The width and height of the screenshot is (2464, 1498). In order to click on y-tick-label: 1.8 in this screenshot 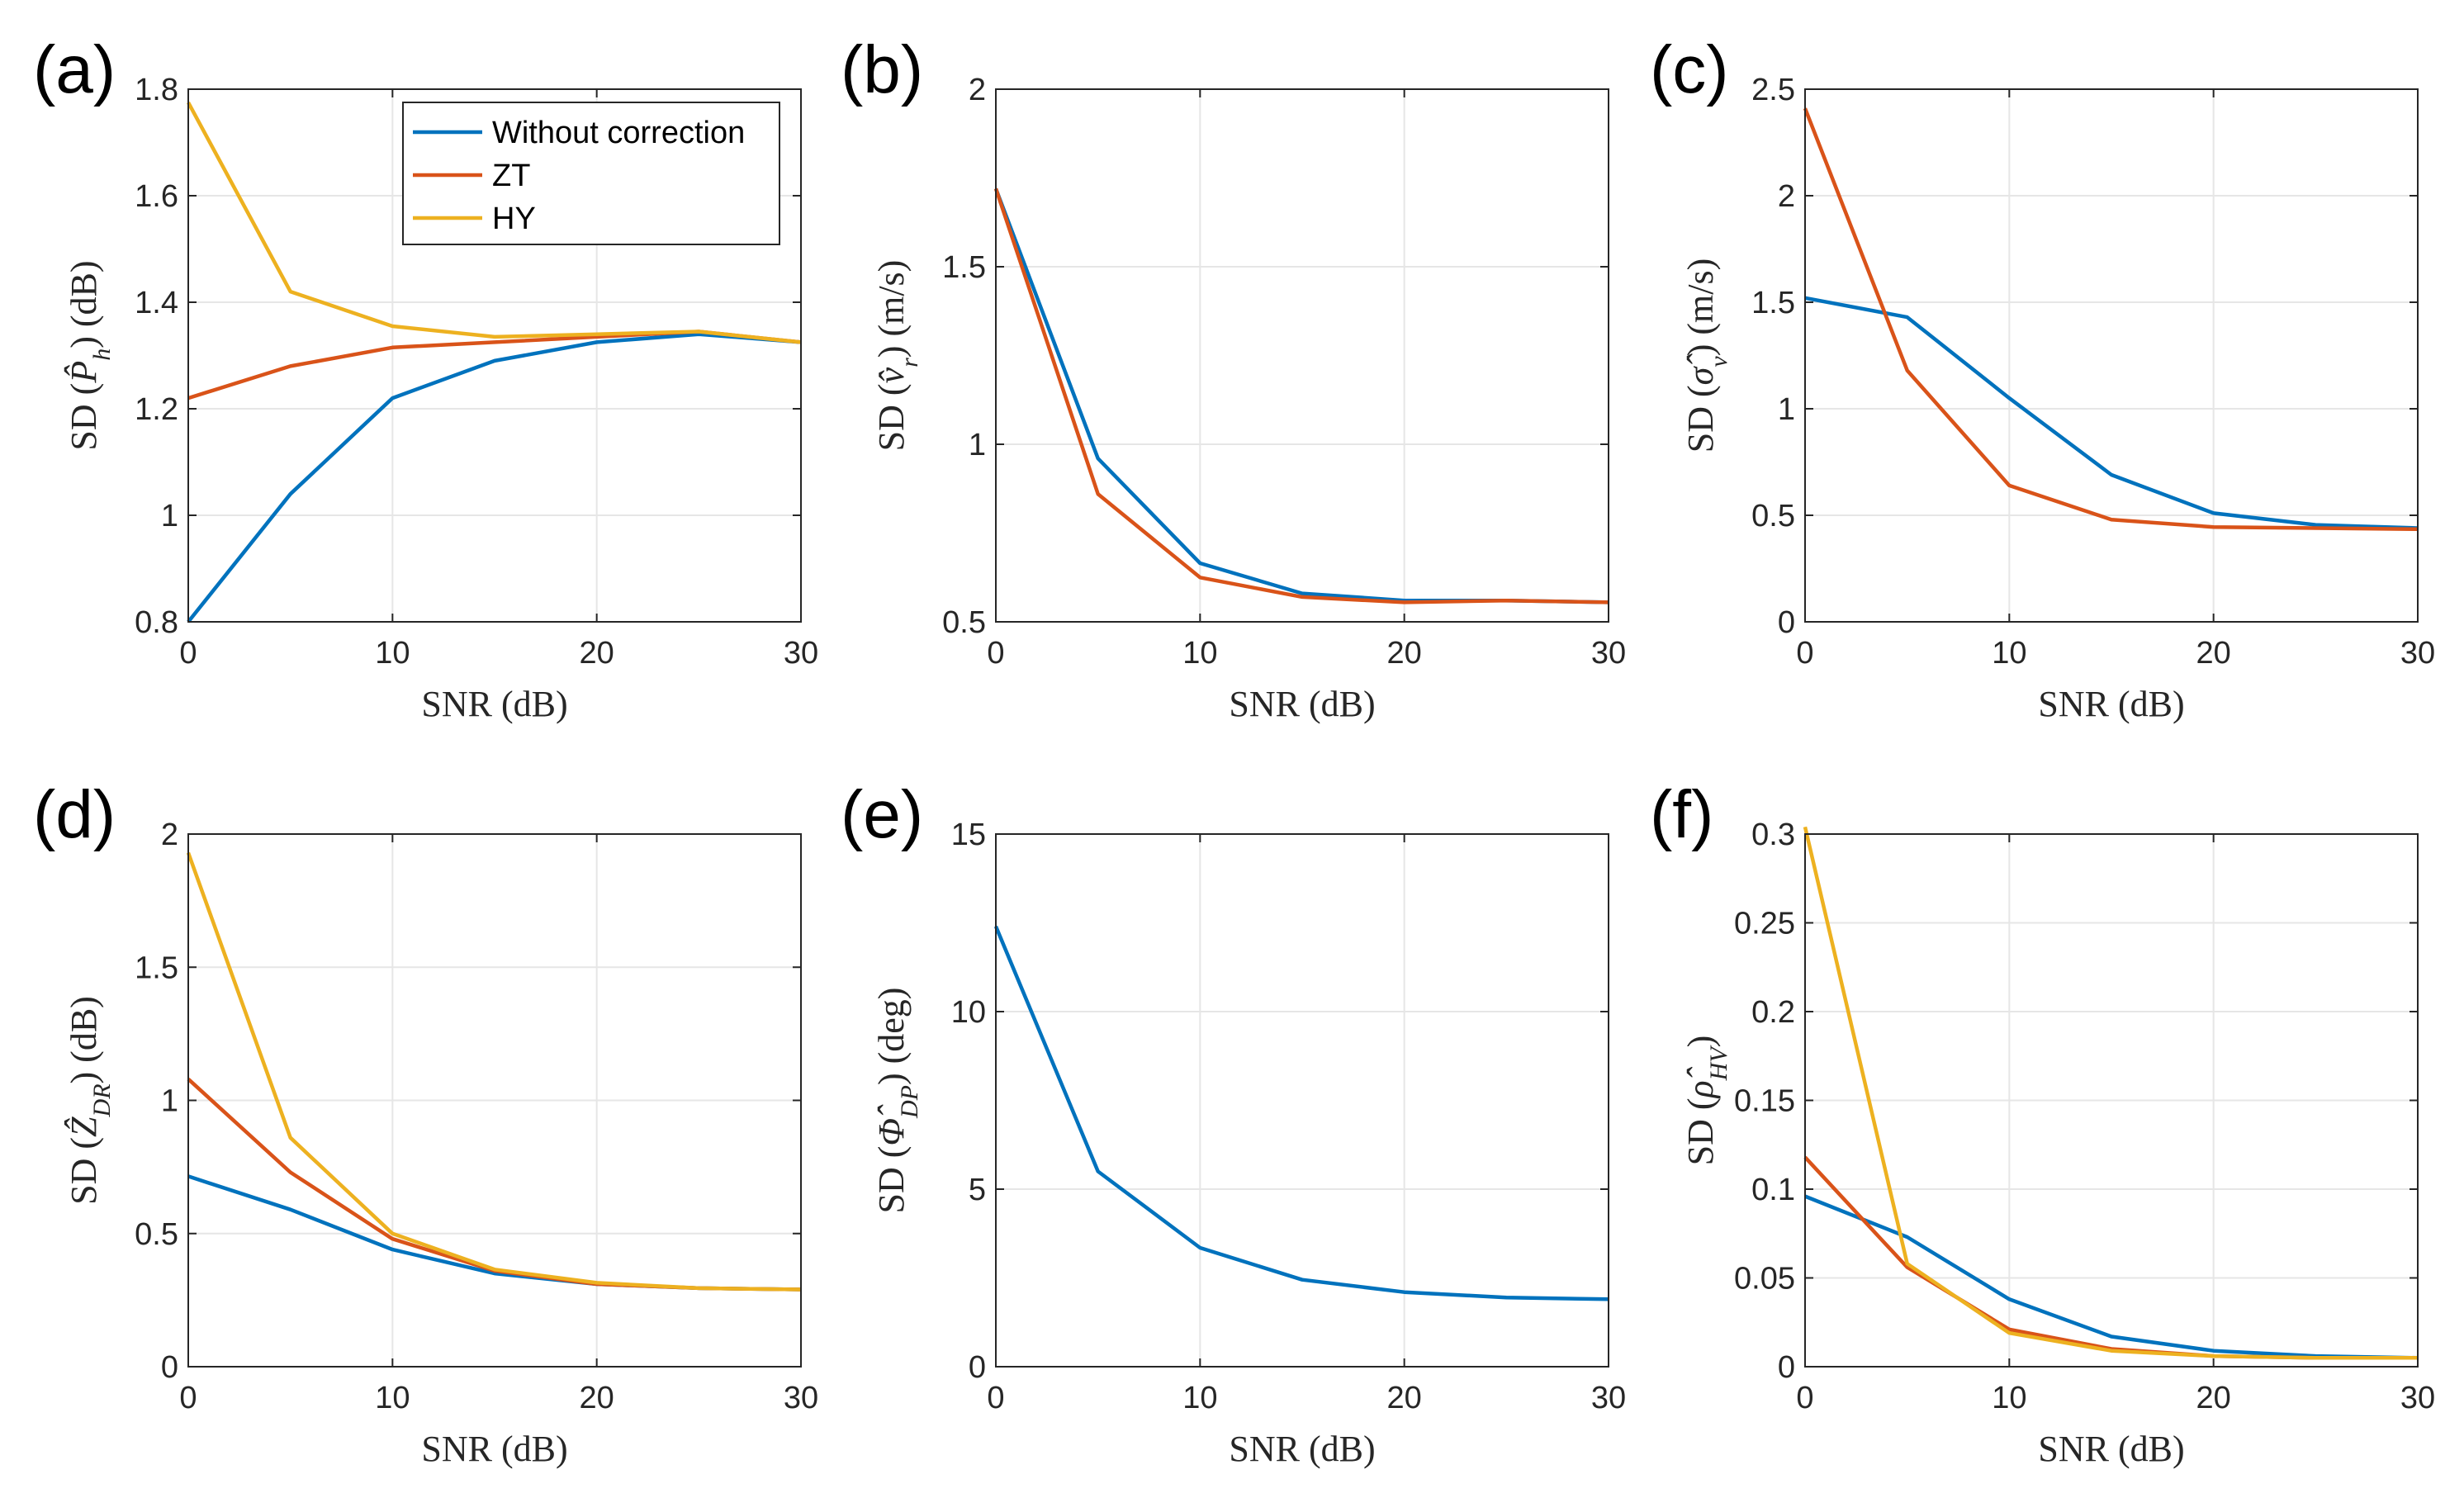, I will do `click(157, 90)`.